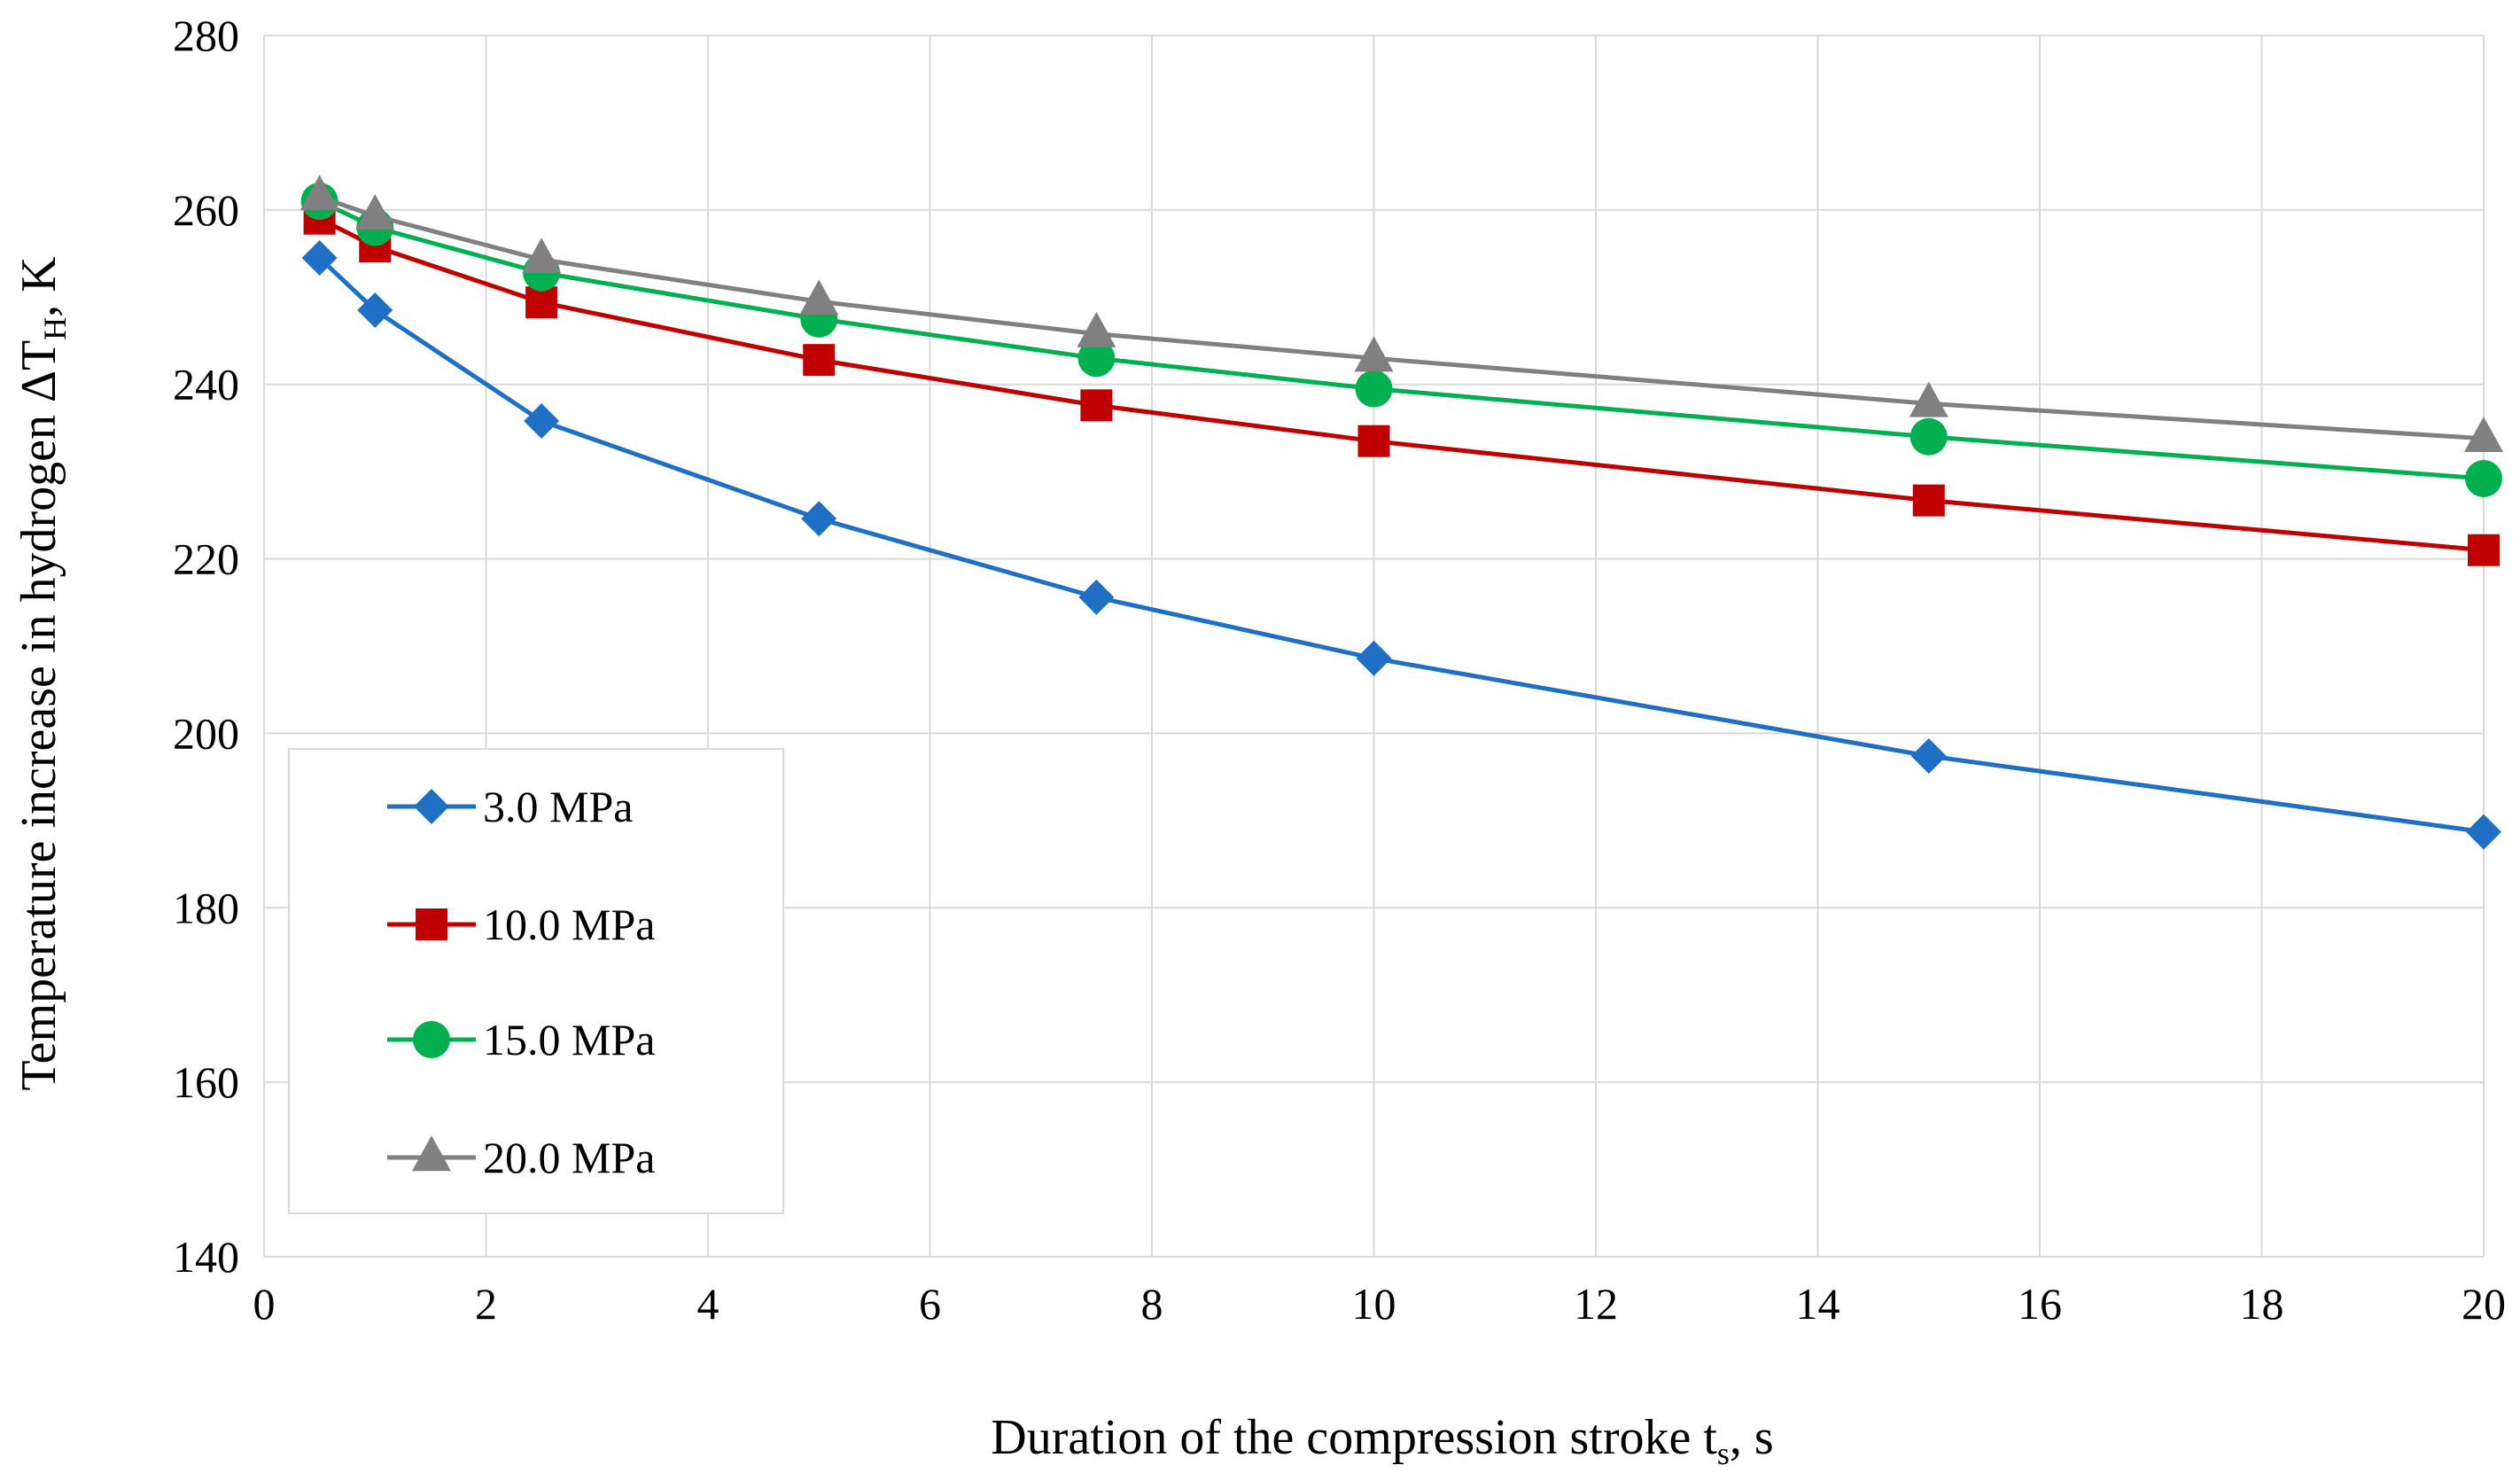 This screenshot has width=2520, height=1481. What do you see at coordinates (206, 908) in the screenshot?
I see `y-tick-label: 180` at bounding box center [206, 908].